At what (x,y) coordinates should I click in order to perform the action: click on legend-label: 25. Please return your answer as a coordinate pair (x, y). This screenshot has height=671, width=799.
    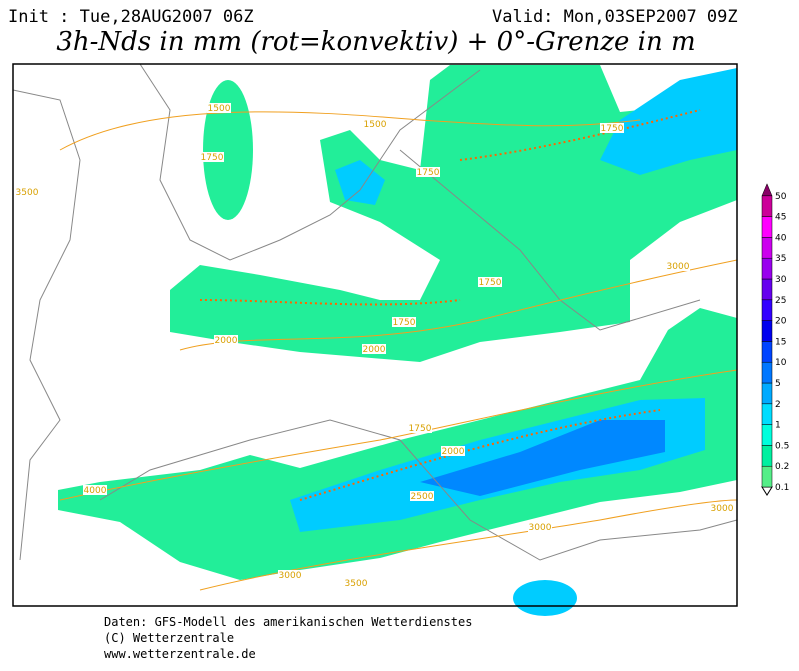
    Looking at the image, I should click on (780, 301).